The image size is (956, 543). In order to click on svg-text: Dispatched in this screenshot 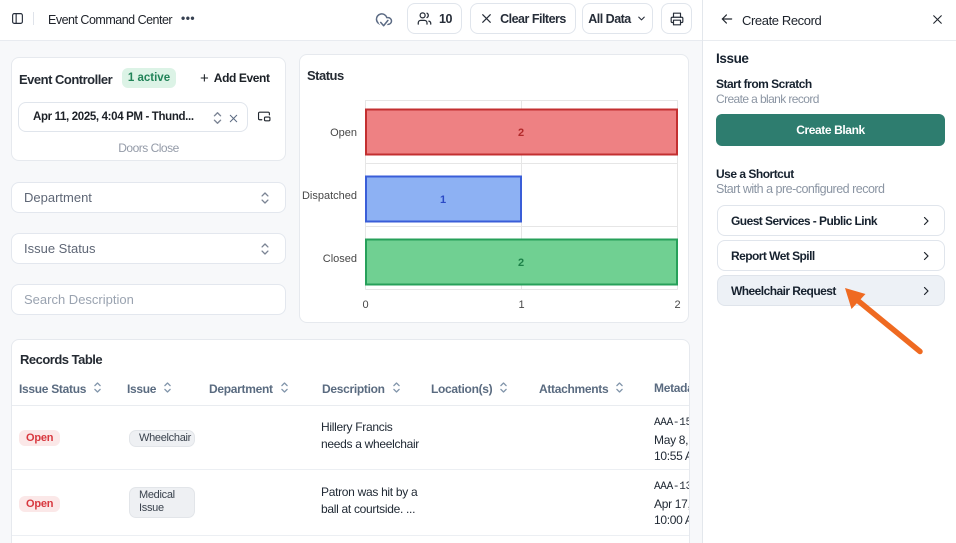, I will do `click(329, 196)`.